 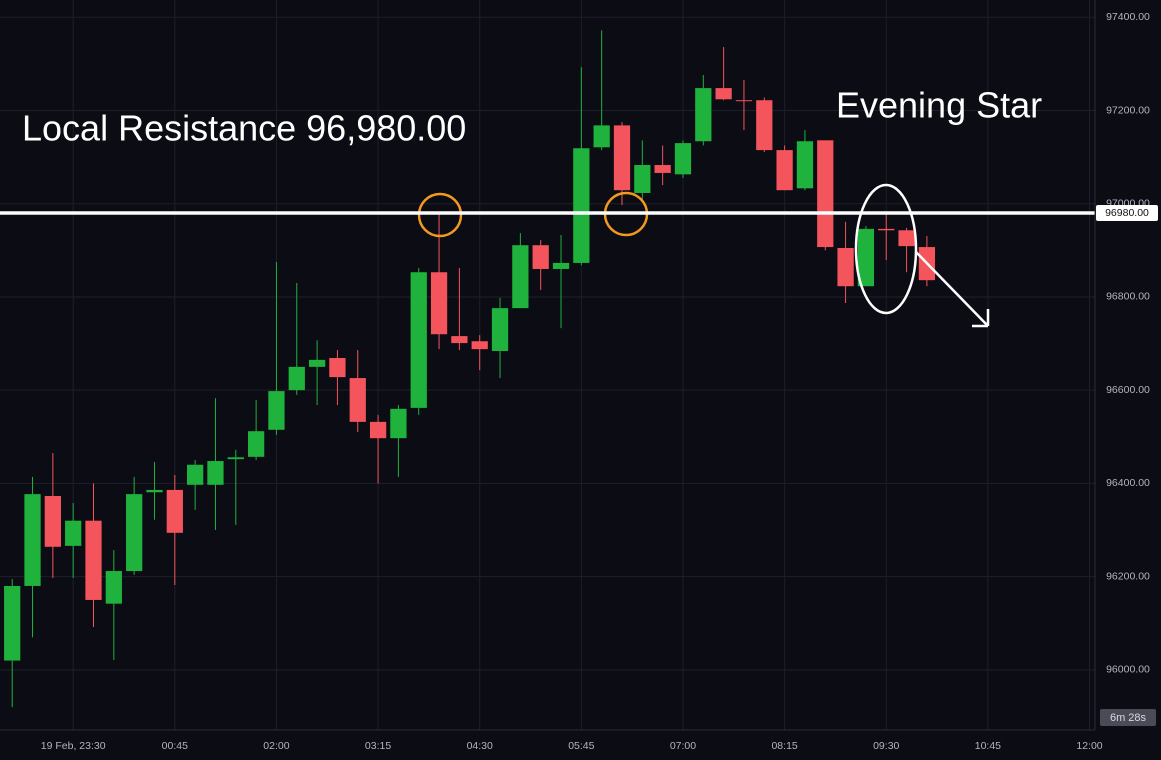 I want to click on y-tick-label: 96600.00, so click(x=1128, y=390).